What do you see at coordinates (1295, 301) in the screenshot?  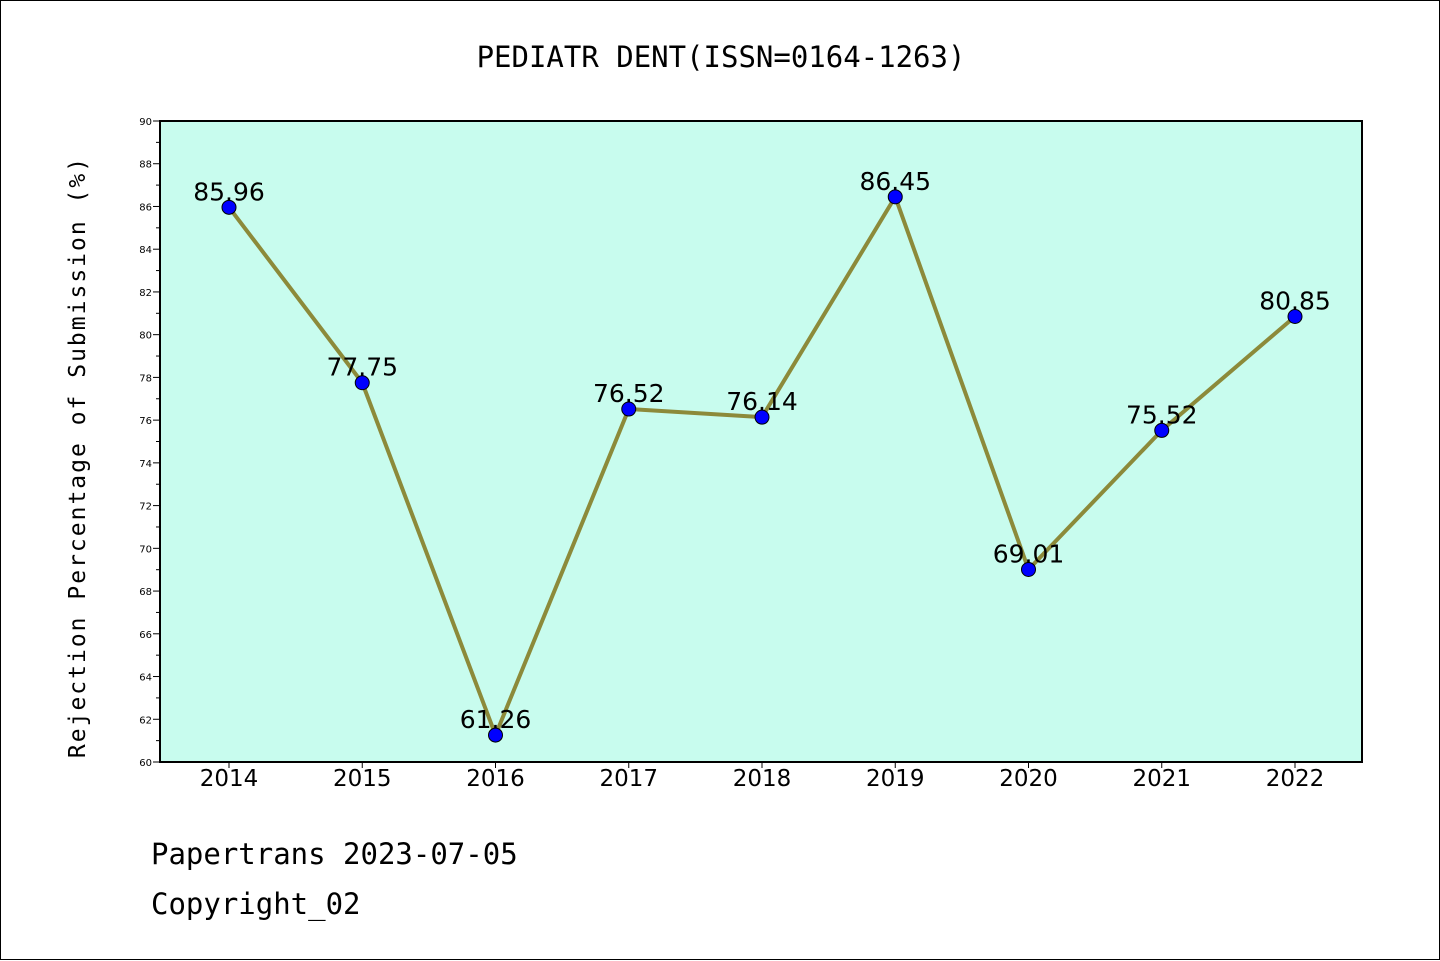 I see `data-label: 80.85` at bounding box center [1295, 301].